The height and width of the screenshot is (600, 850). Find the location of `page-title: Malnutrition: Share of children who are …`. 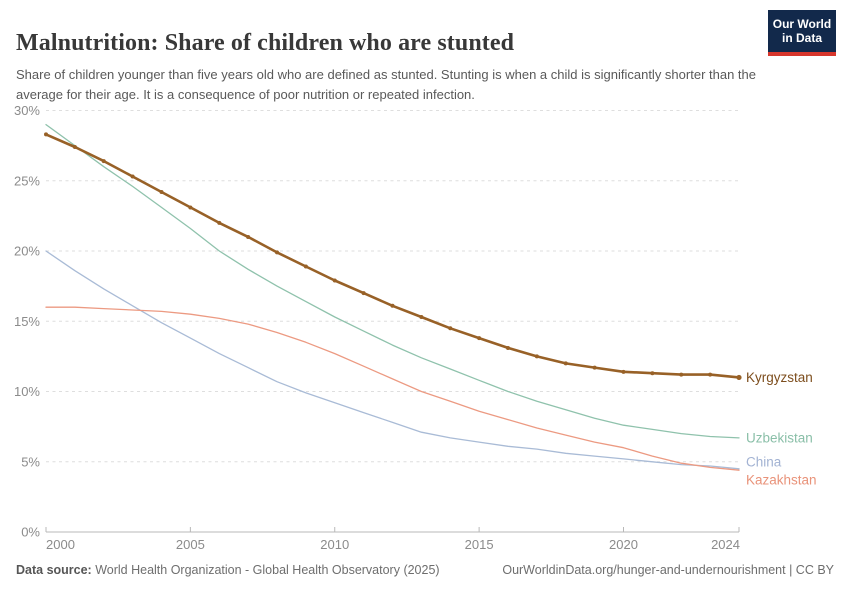

page-title: Malnutrition: Share of children who are … is located at coordinates (265, 43).